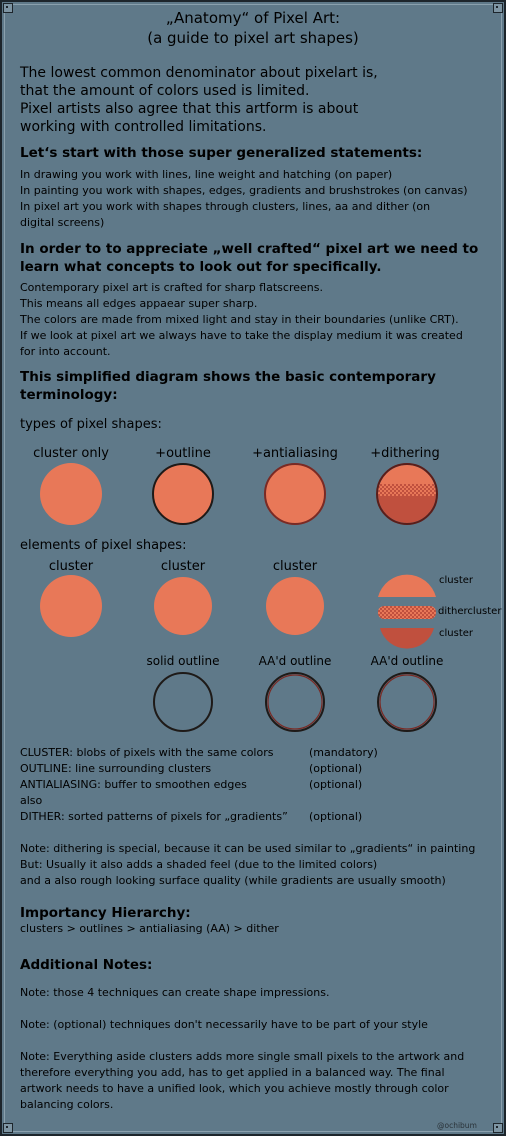 This screenshot has height=1136, width=506. What do you see at coordinates (67, 1104) in the screenshot?
I see `additional-note: balancing colors.` at bounding box center [67, 1104].